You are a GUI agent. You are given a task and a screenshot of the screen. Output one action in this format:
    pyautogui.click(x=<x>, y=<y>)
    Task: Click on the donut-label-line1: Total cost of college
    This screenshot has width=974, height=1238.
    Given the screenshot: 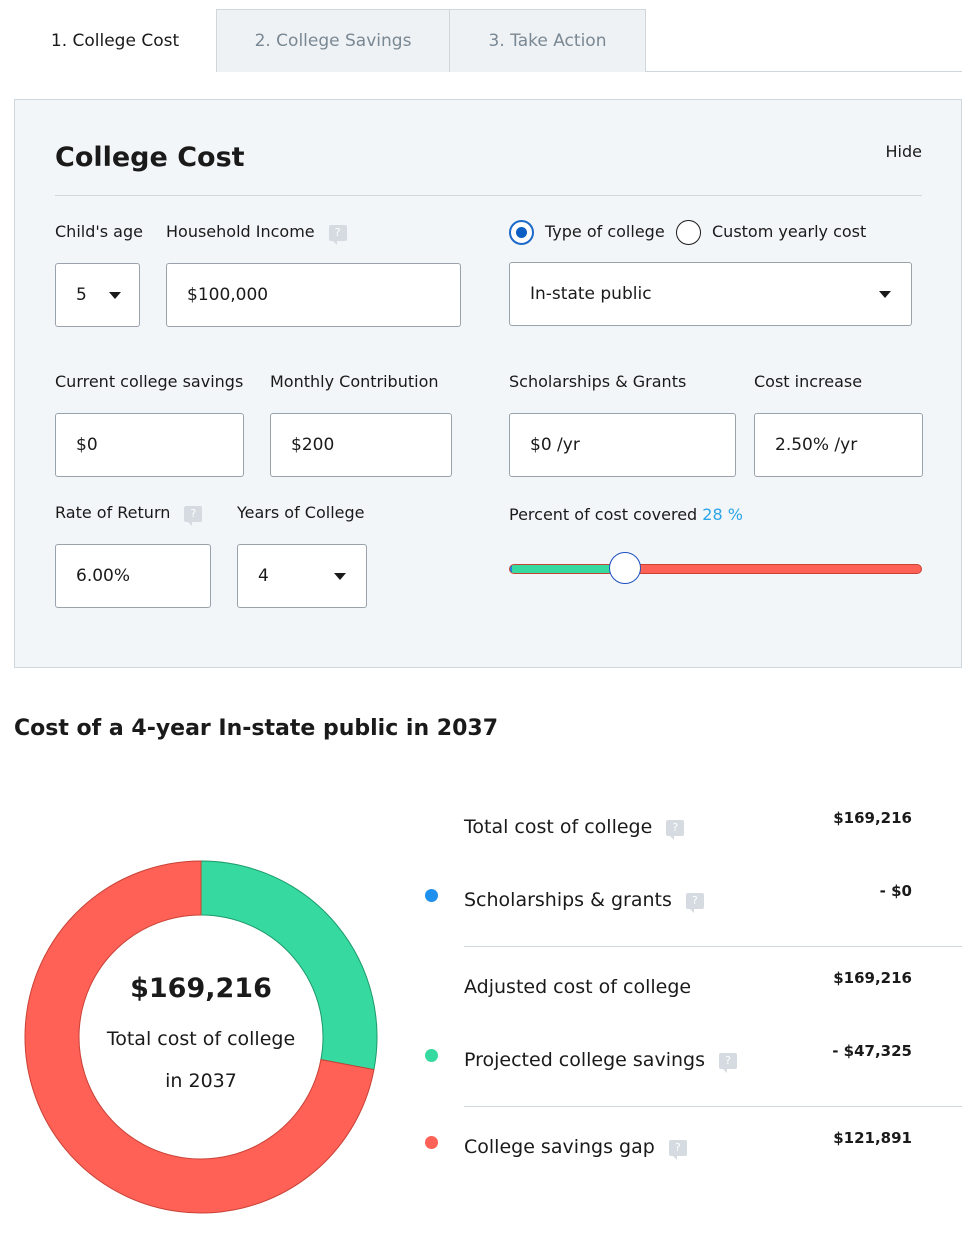 What is the action you would take?
    pyautogui.click(x=201, y=1038)
    